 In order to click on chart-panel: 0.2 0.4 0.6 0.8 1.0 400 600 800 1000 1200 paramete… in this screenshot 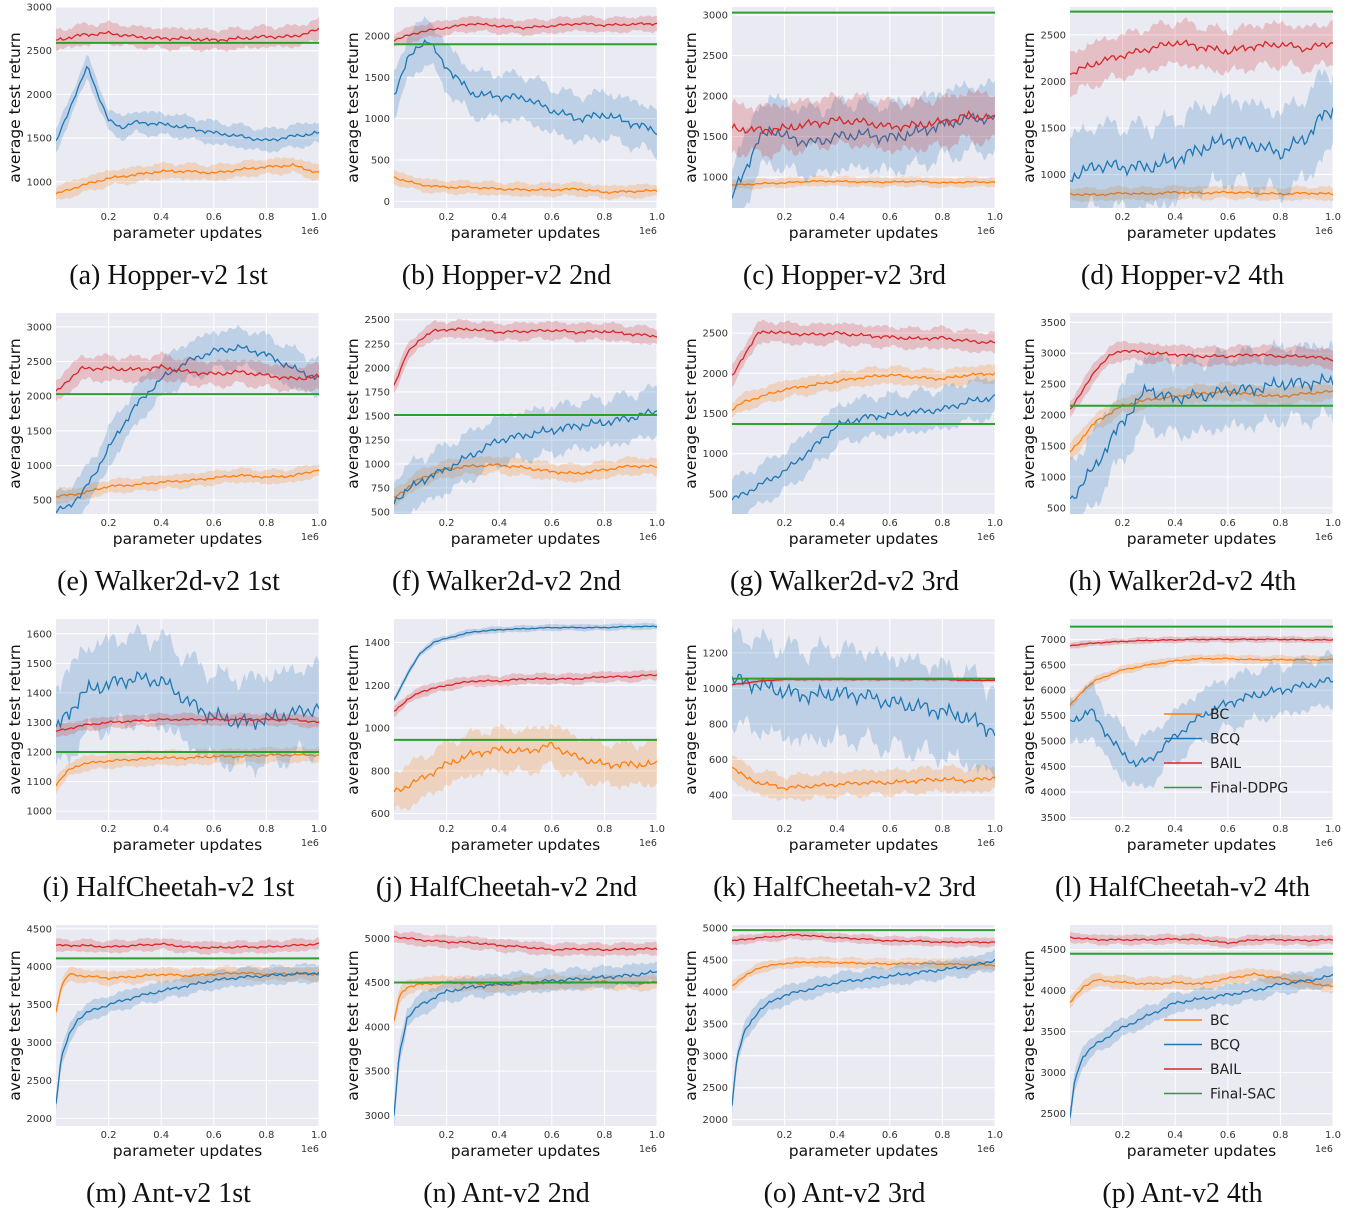, I will do `click(844, 764)`.